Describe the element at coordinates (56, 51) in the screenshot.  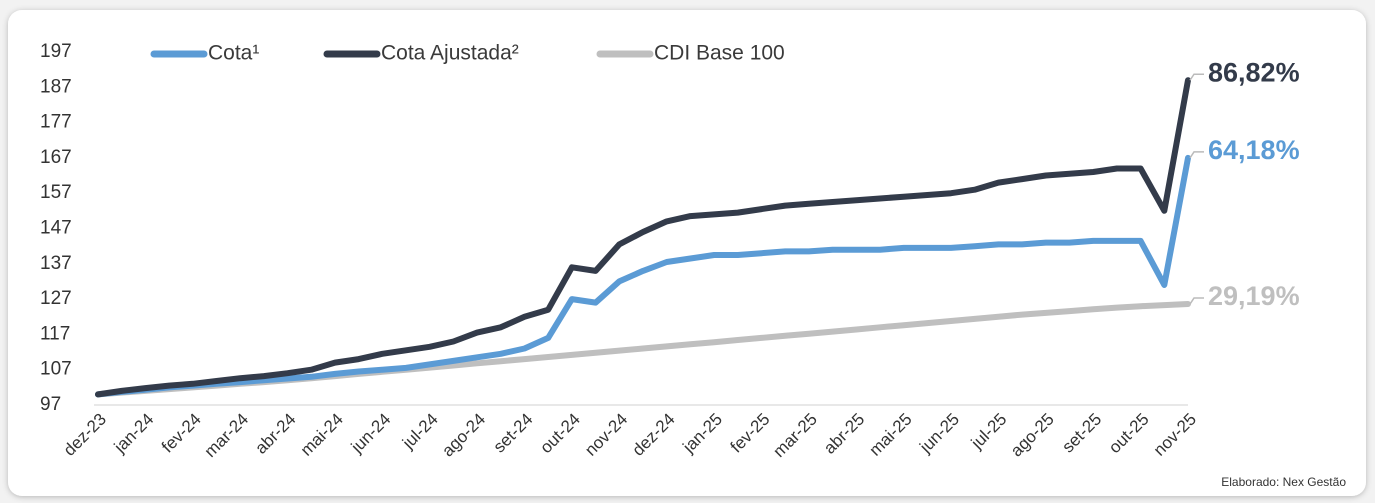
I see `y-tick-label: 197` at that location.